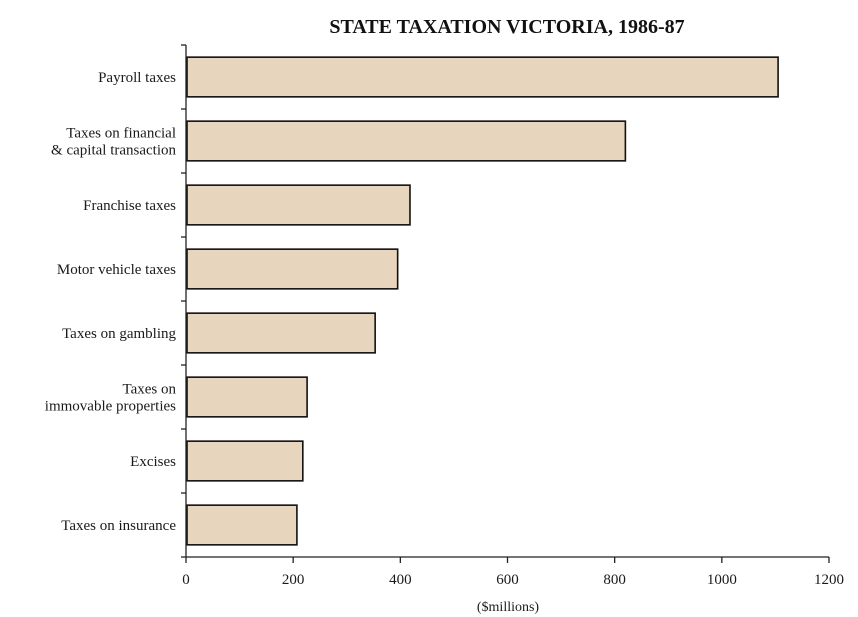  What do you see at coordinates (508, 607) in the screenshot?
I see `x-axis-label: ($millions)` at bounding box center [508, 607].